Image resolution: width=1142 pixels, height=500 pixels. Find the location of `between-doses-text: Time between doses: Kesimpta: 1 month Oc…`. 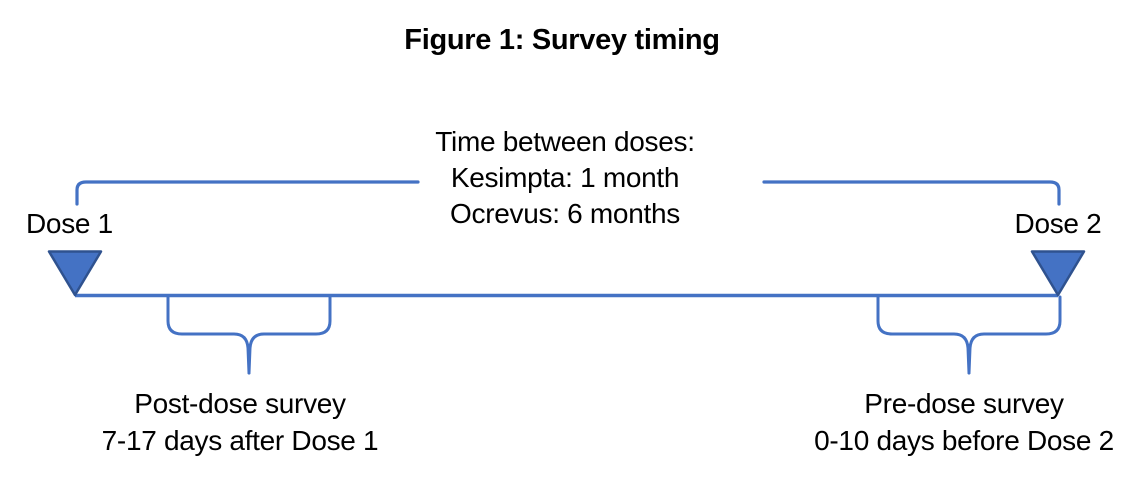

between-doses-text: Time between doses: Kesimpta: 1 month Oc… is located at coordinates (565, 178).